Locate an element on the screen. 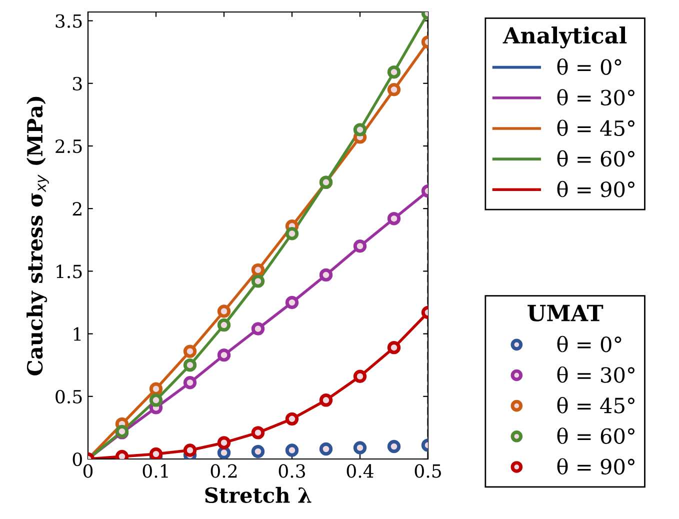  x-tick-label: 0 is located at coordinates (88, 471).